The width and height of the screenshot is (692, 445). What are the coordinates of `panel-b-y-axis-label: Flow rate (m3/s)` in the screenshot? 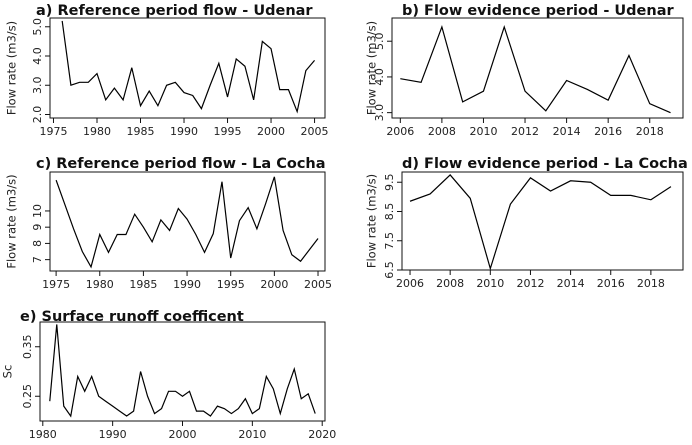 It's located at (372, 68).